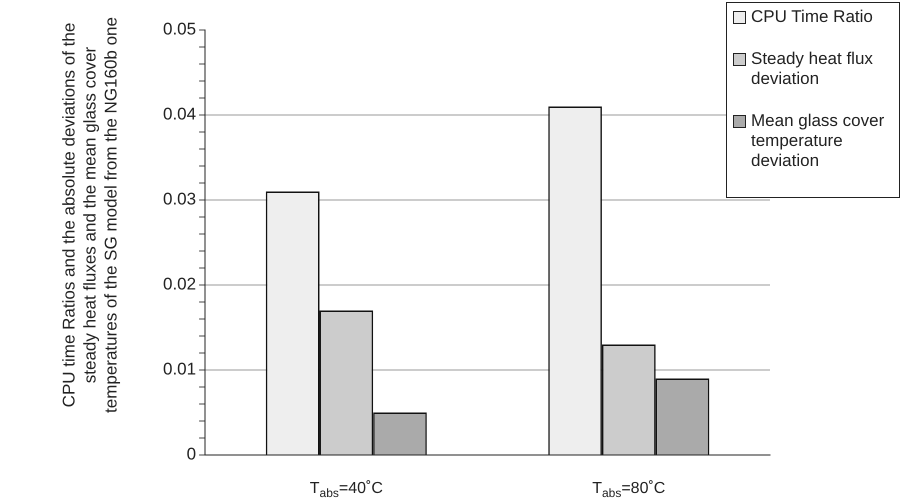  I want to click on legend-label: CPU Time Ratio, so click(812, 17).